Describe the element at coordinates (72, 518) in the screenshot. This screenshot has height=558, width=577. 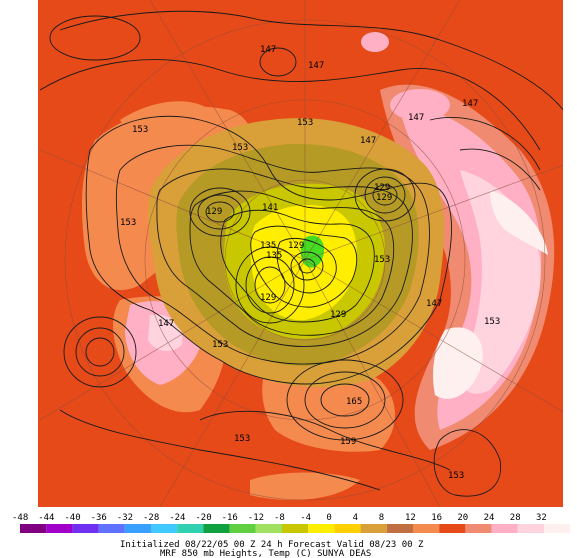
I see `colorbar-tick-label: -40` at that location.